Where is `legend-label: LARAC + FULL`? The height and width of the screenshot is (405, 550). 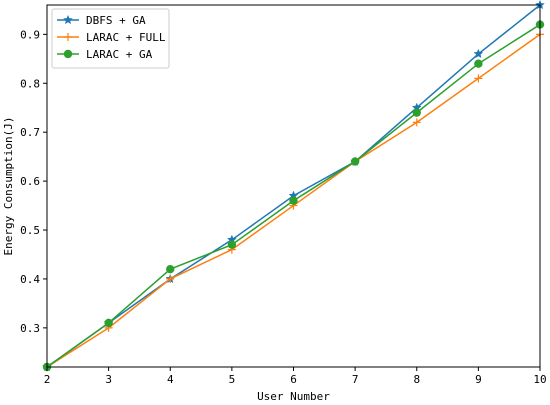 legend-label: LARAC + FULL is located at coordinates (126, 37).